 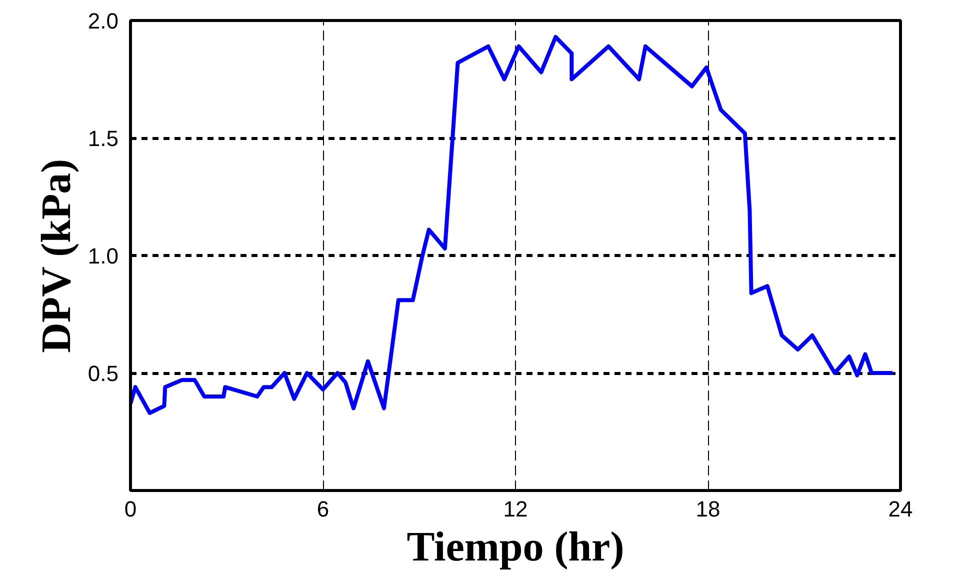 What do you see at coordinates (130, 509) in the screenshot?
I see `x-tick-label: 0` at bounding box center [130, 509].